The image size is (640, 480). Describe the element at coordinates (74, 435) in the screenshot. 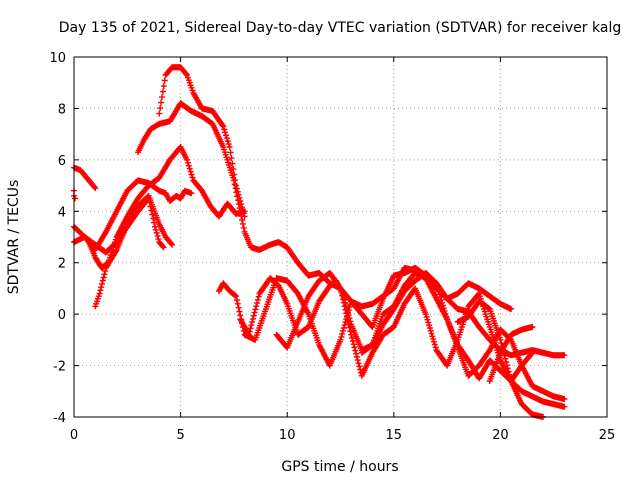

I see `x-tick-label: 0` at that location.